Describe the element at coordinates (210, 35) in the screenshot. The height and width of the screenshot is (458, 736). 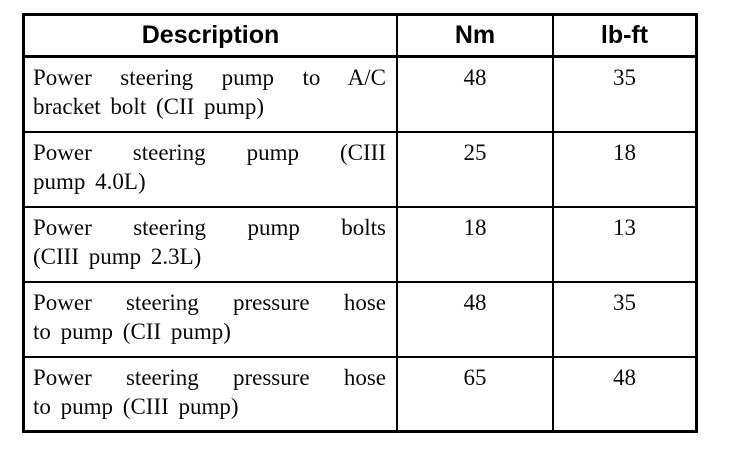
I see `col-header-description: Description` at that location.